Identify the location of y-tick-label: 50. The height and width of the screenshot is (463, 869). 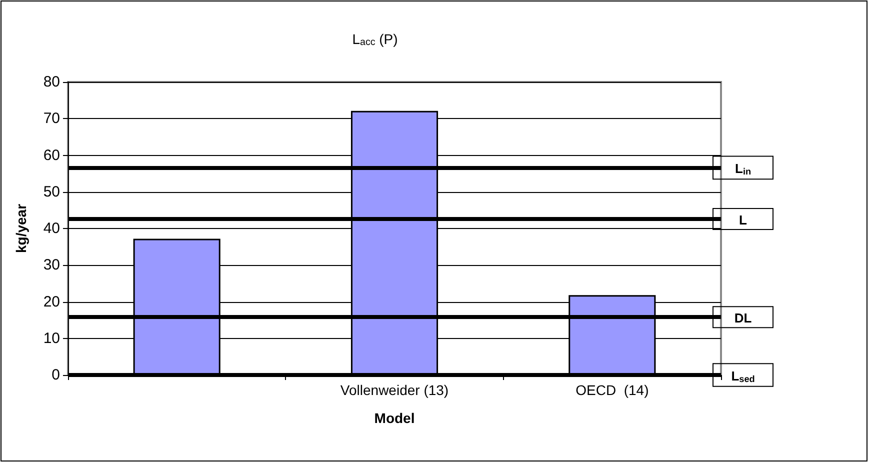
(51, 191).